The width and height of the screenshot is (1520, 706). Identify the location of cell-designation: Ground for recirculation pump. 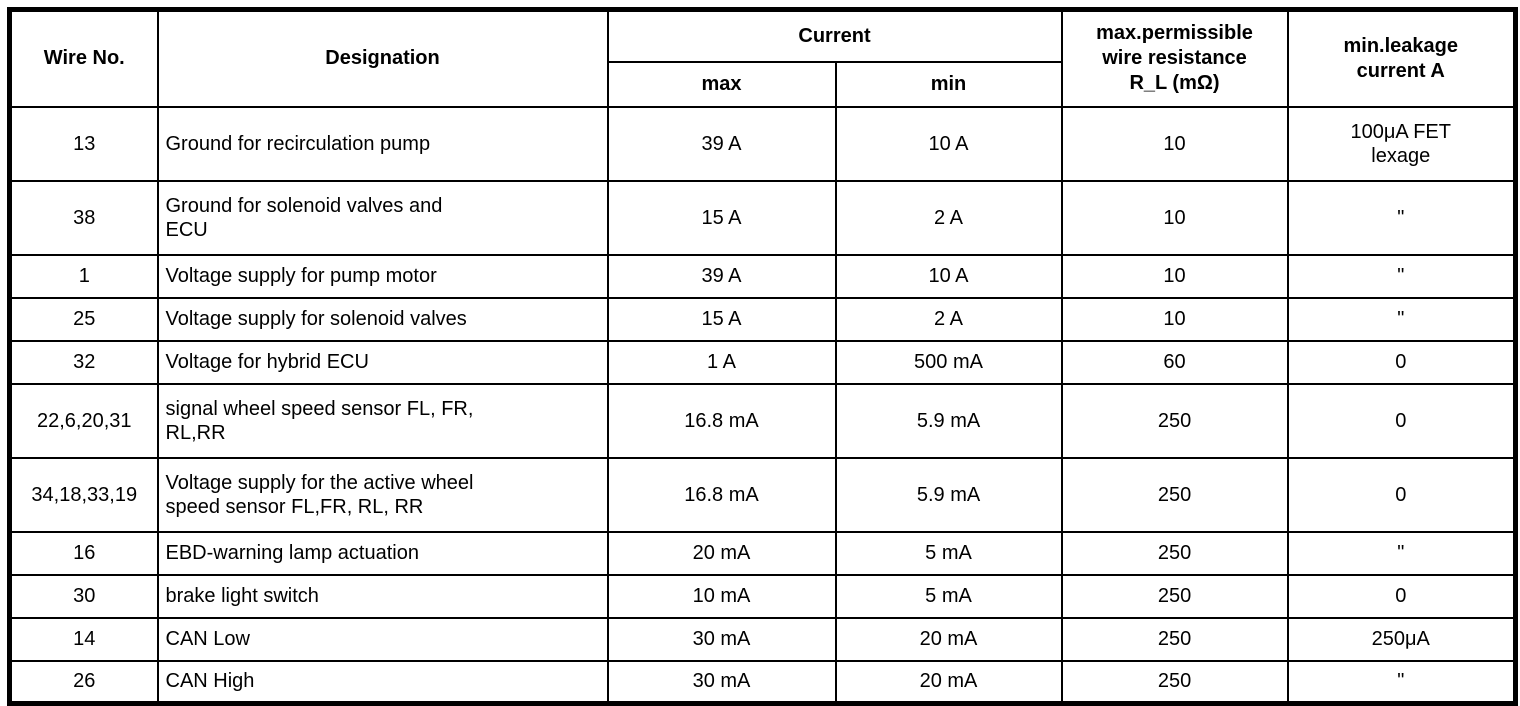
(382, 143).